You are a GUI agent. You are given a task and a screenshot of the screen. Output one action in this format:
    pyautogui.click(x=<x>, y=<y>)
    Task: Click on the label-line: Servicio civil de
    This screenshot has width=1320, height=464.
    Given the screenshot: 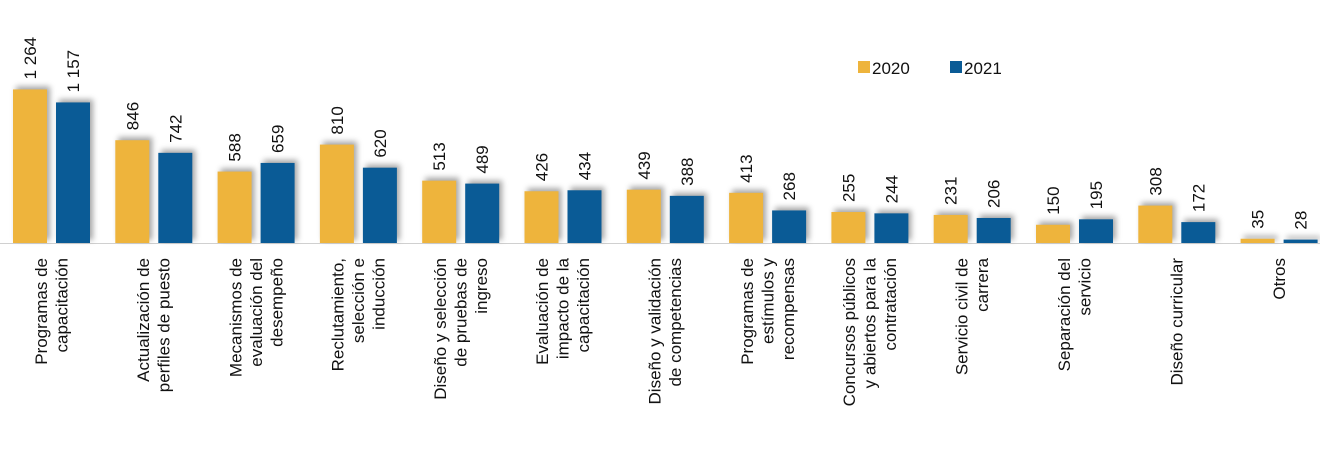 What is the action you would take?
    pyautogui.click(x=962, y=316)
    